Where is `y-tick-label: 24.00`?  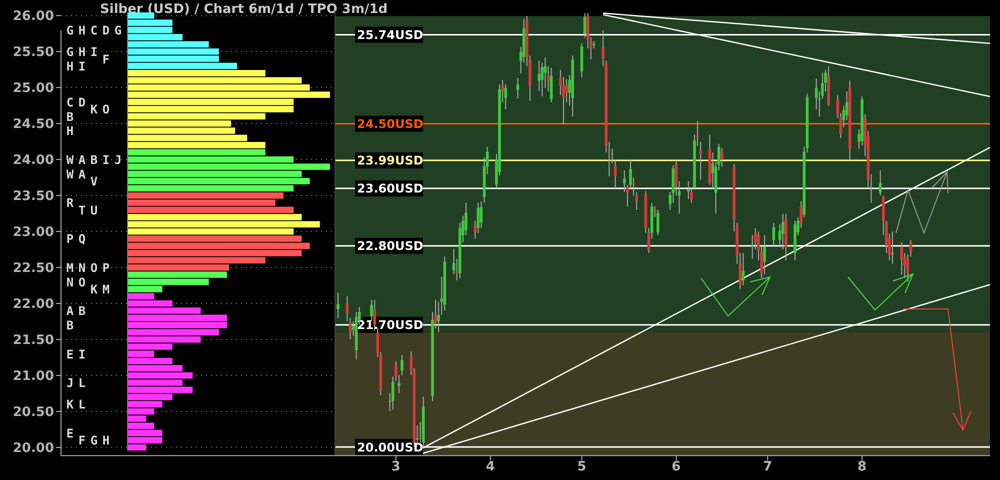
y-tick-label: 24.00 is located at coordinates (33, 160).